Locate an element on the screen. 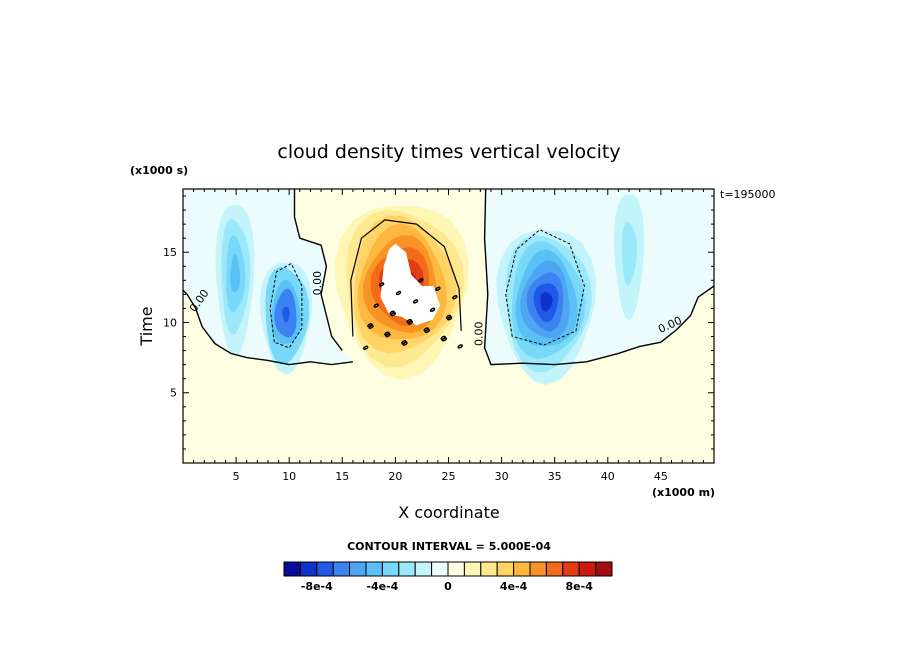  y-axis-label: Time is located at coordinates (146, 326).